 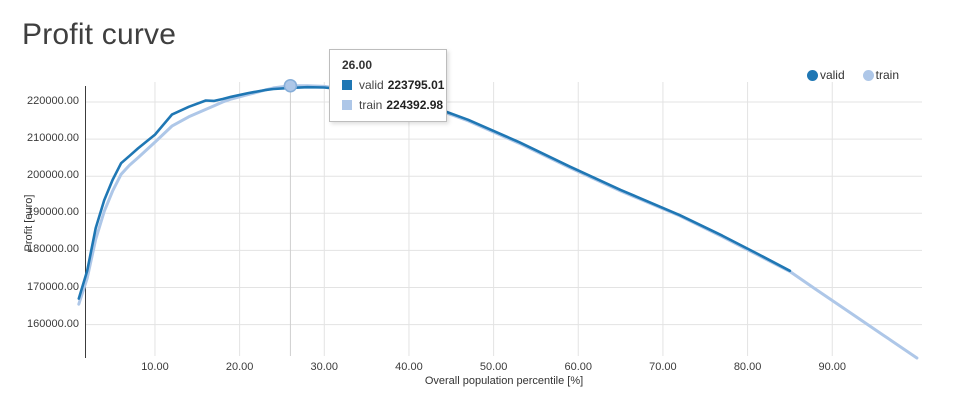 I want to click on y-tick-label: 210000.00, so click(x=53, y=138).